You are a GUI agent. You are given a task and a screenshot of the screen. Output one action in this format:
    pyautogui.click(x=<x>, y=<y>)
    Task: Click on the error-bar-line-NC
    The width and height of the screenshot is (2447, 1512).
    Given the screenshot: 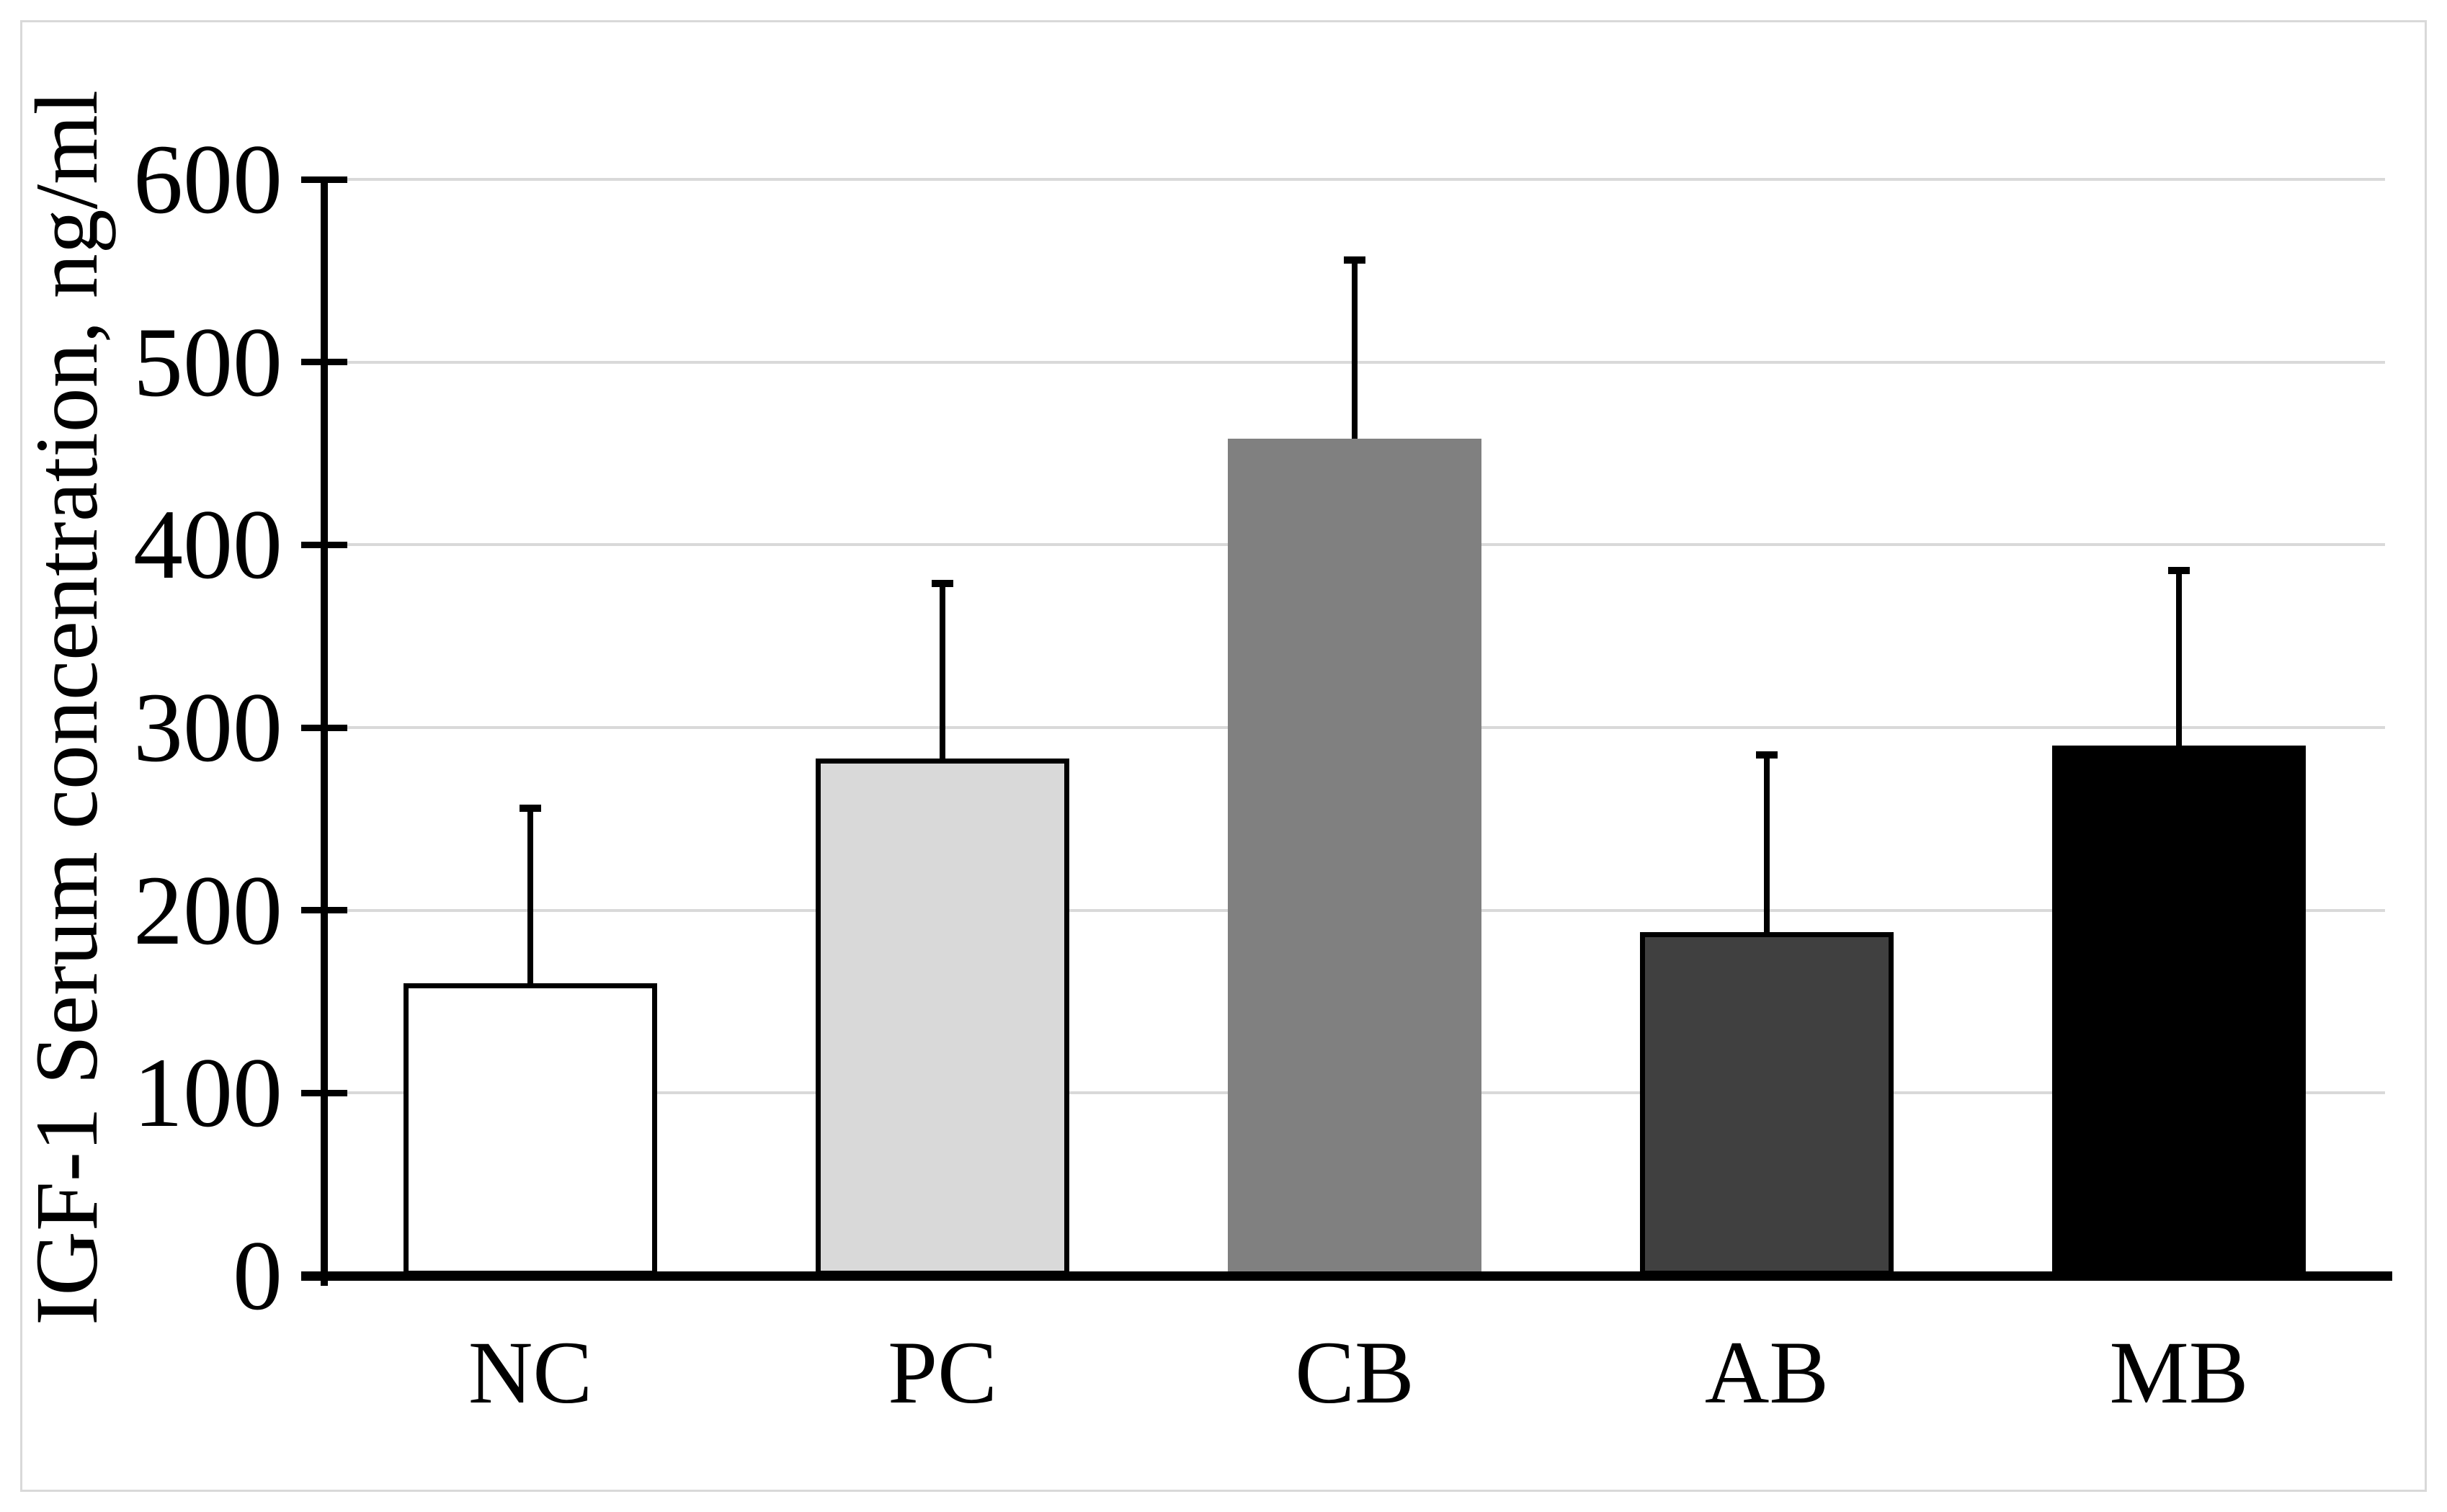 What is the action you would take?
    pyautogui.click(x=530, y=894)
    